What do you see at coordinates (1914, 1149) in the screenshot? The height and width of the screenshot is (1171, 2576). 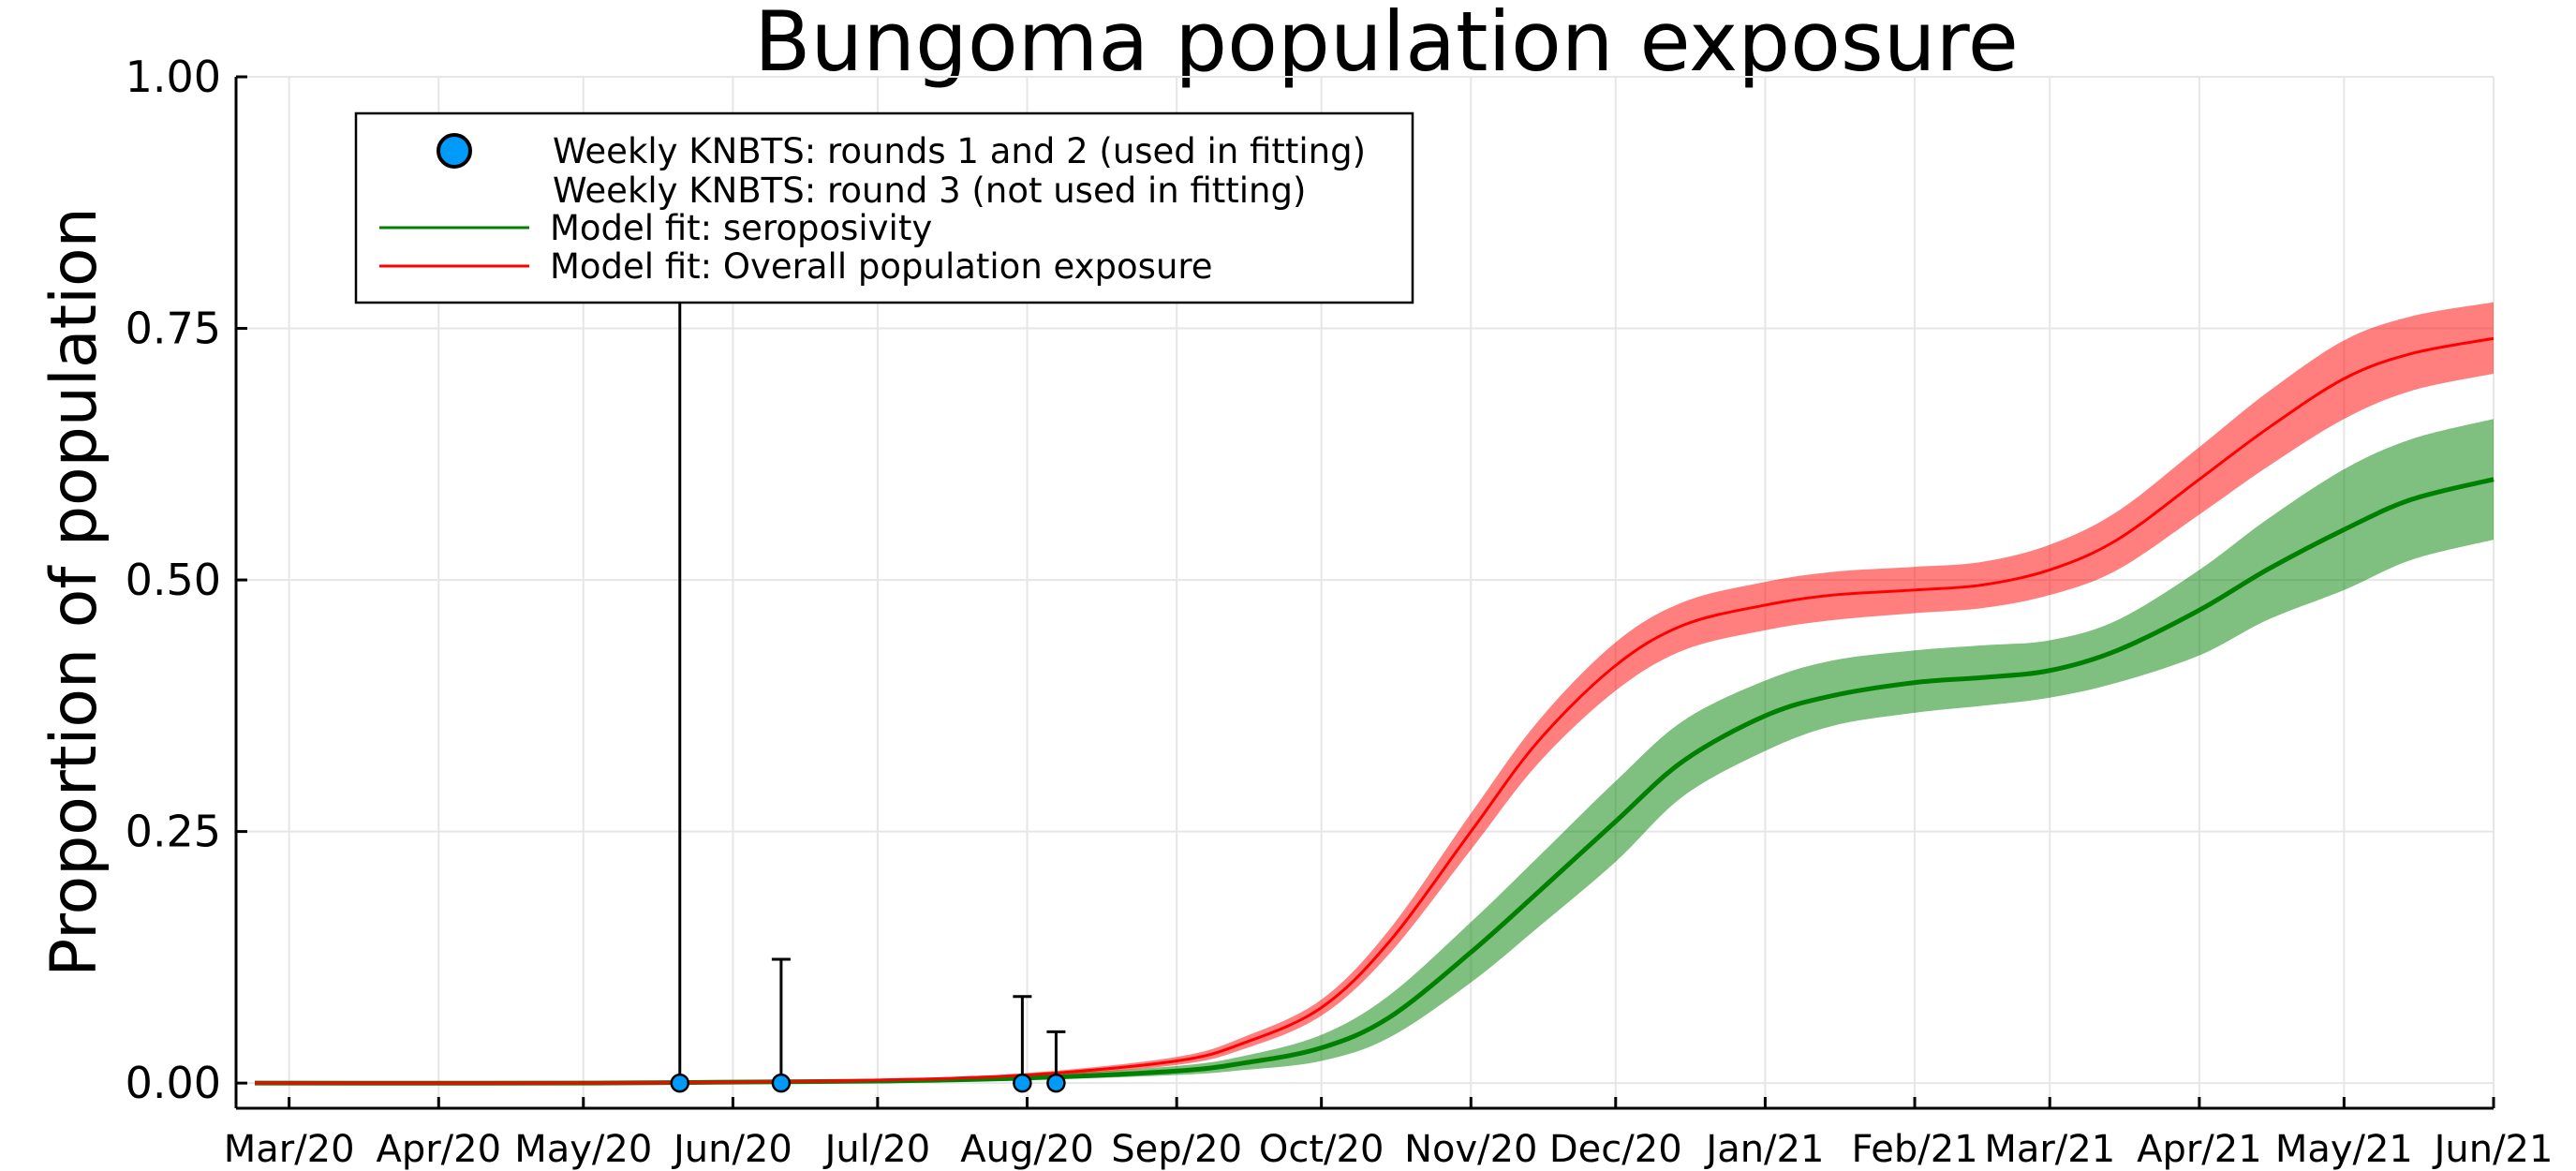 I see `x-tick-label: Feb/21` at bounding box center [1914, 1149].